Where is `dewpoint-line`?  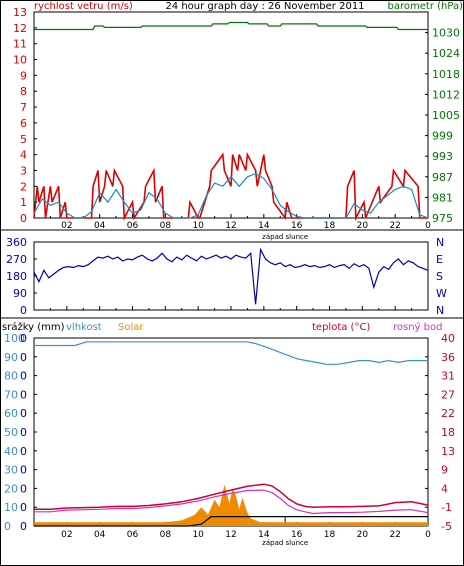 dewpoint-line is located at coordinates (231, 502).